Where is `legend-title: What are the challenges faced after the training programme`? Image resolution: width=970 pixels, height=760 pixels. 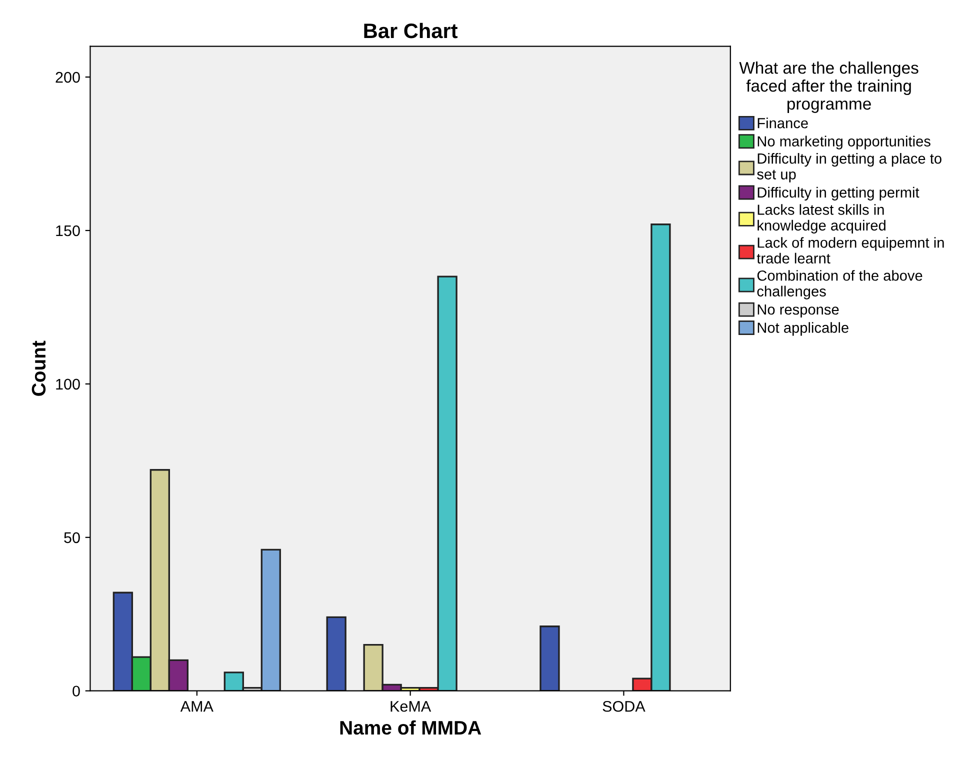
legend-title: What are the challenges faced after the training programme is located at coordinates (828, 87).